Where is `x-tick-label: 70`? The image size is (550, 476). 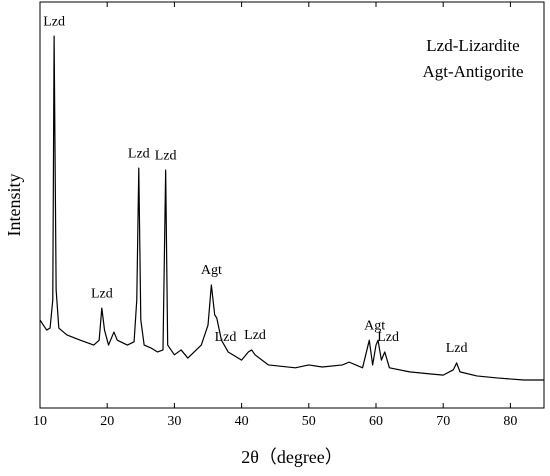 x-tick-label: 70 is located at coordinates (443, 421).